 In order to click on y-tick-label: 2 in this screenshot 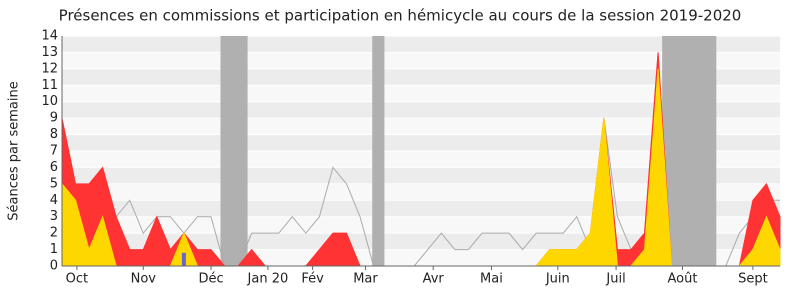, I will do `click(54, 233)`.